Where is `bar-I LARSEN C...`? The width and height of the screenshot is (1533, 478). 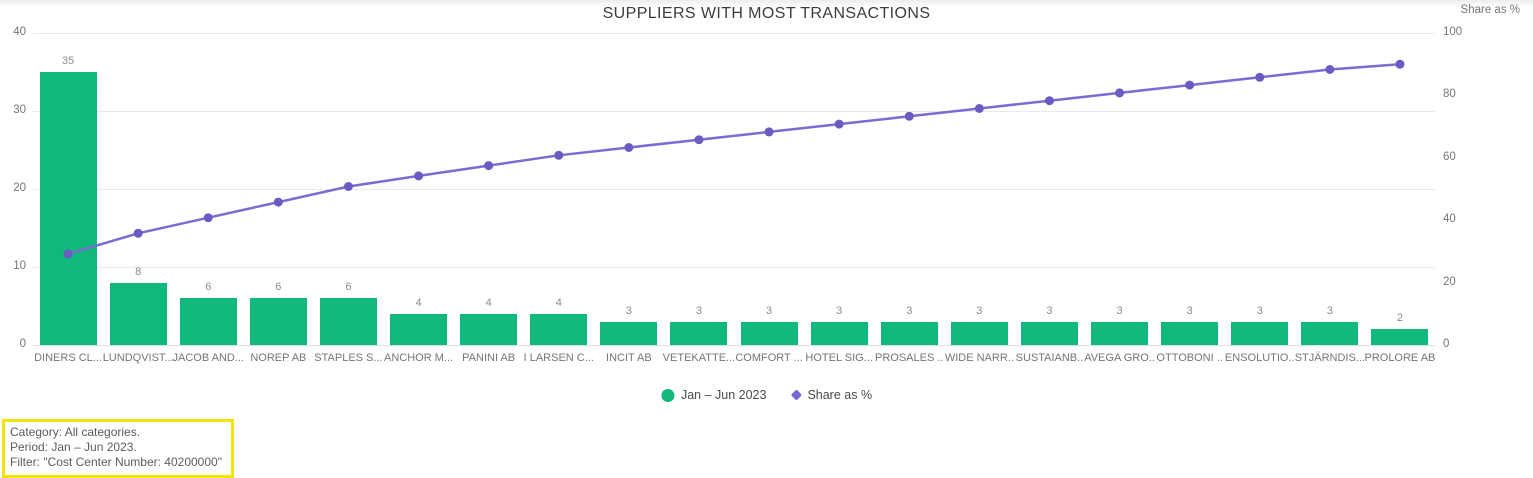
bar-I LARSEN C... is located at coordinates (559, 329).